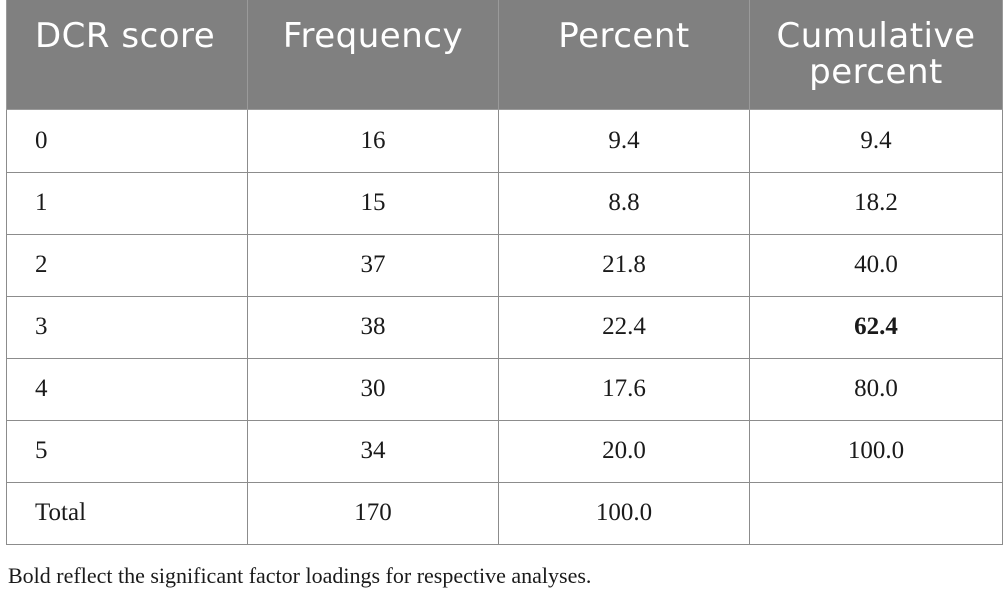 The image size is (1008, 599). I want to click on header-percent: Percent, so click(624, 55).